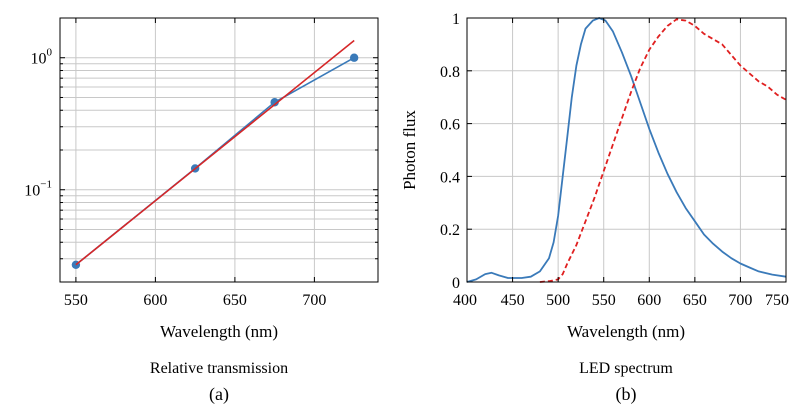 The height and width of the screenshot is (407, 803). I want to click on chart-a-caption: Relative transmission, so click(219, 368).